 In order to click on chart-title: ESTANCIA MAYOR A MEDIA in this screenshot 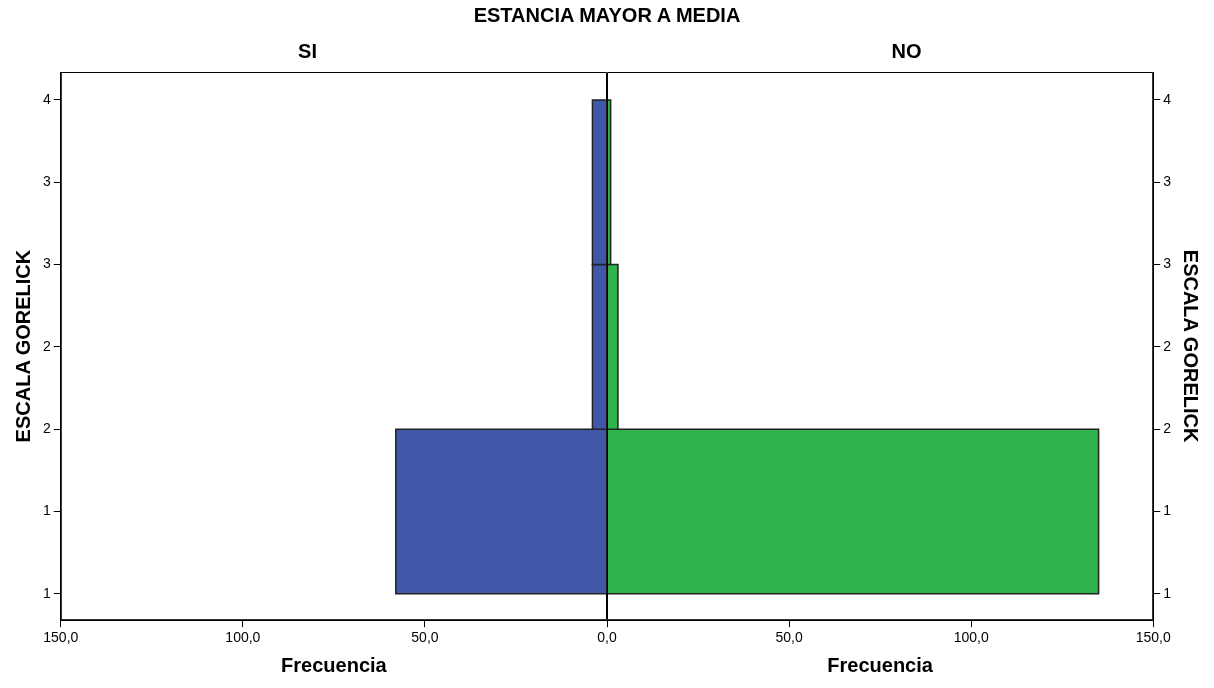, I will do `click(607, 15)`.